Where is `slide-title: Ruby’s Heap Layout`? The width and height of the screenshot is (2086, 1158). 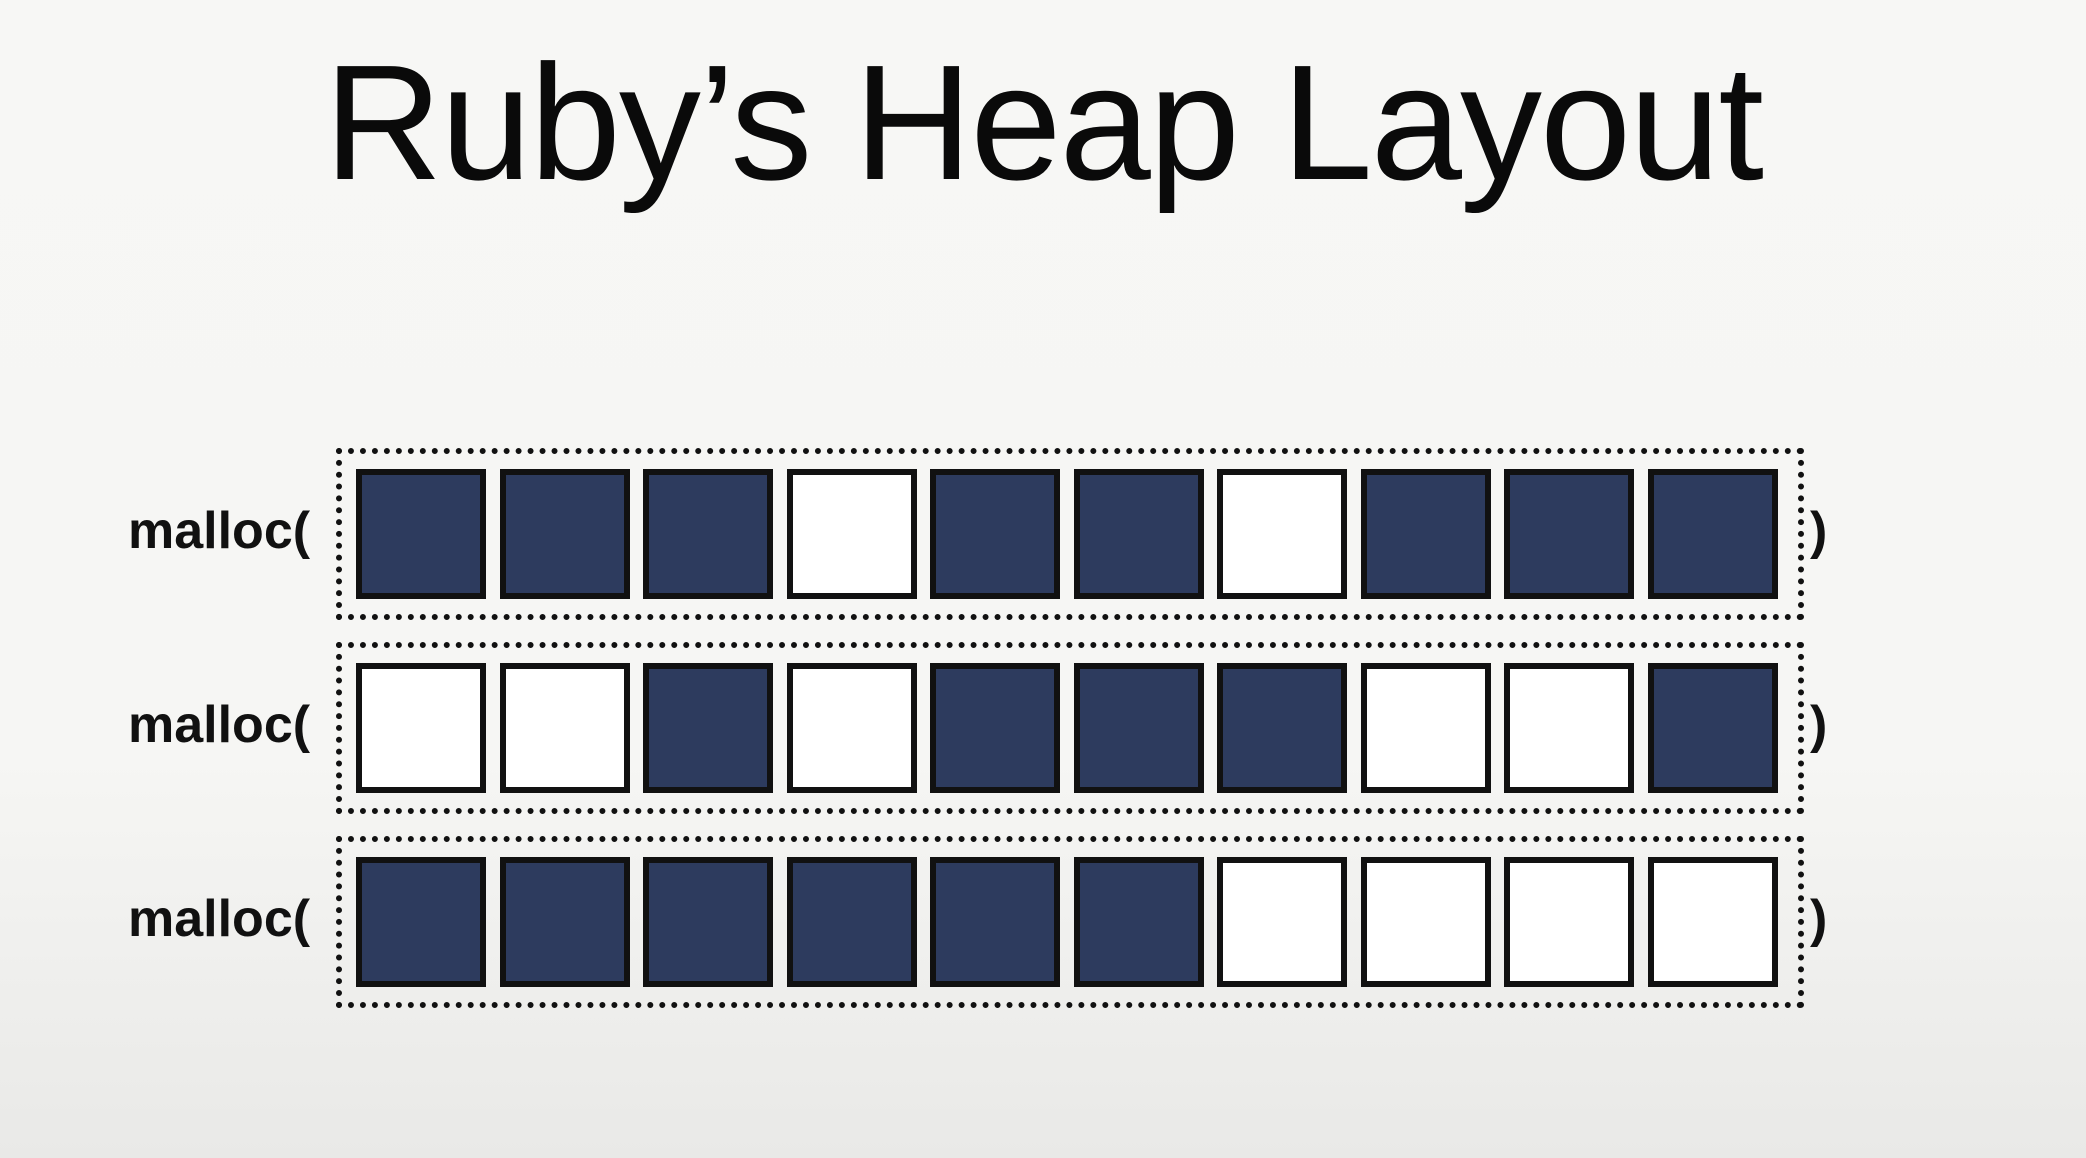
slide-title: Ruby’s Heap Layout is located at coordinates (1044, 122).